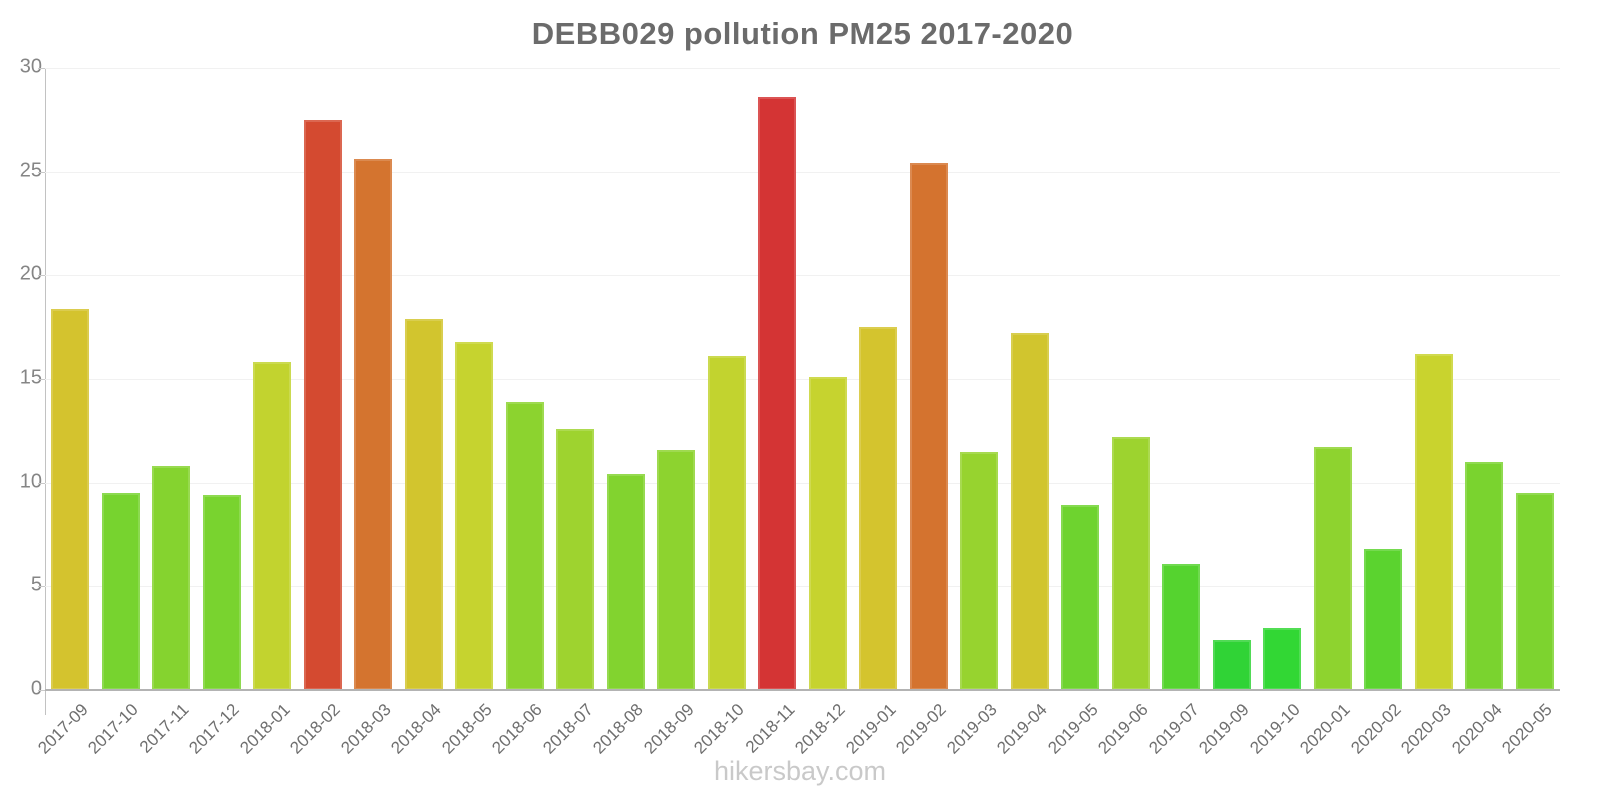  I want to click on x-tick-label-2018-12: 2018-12, so click(820, 729).